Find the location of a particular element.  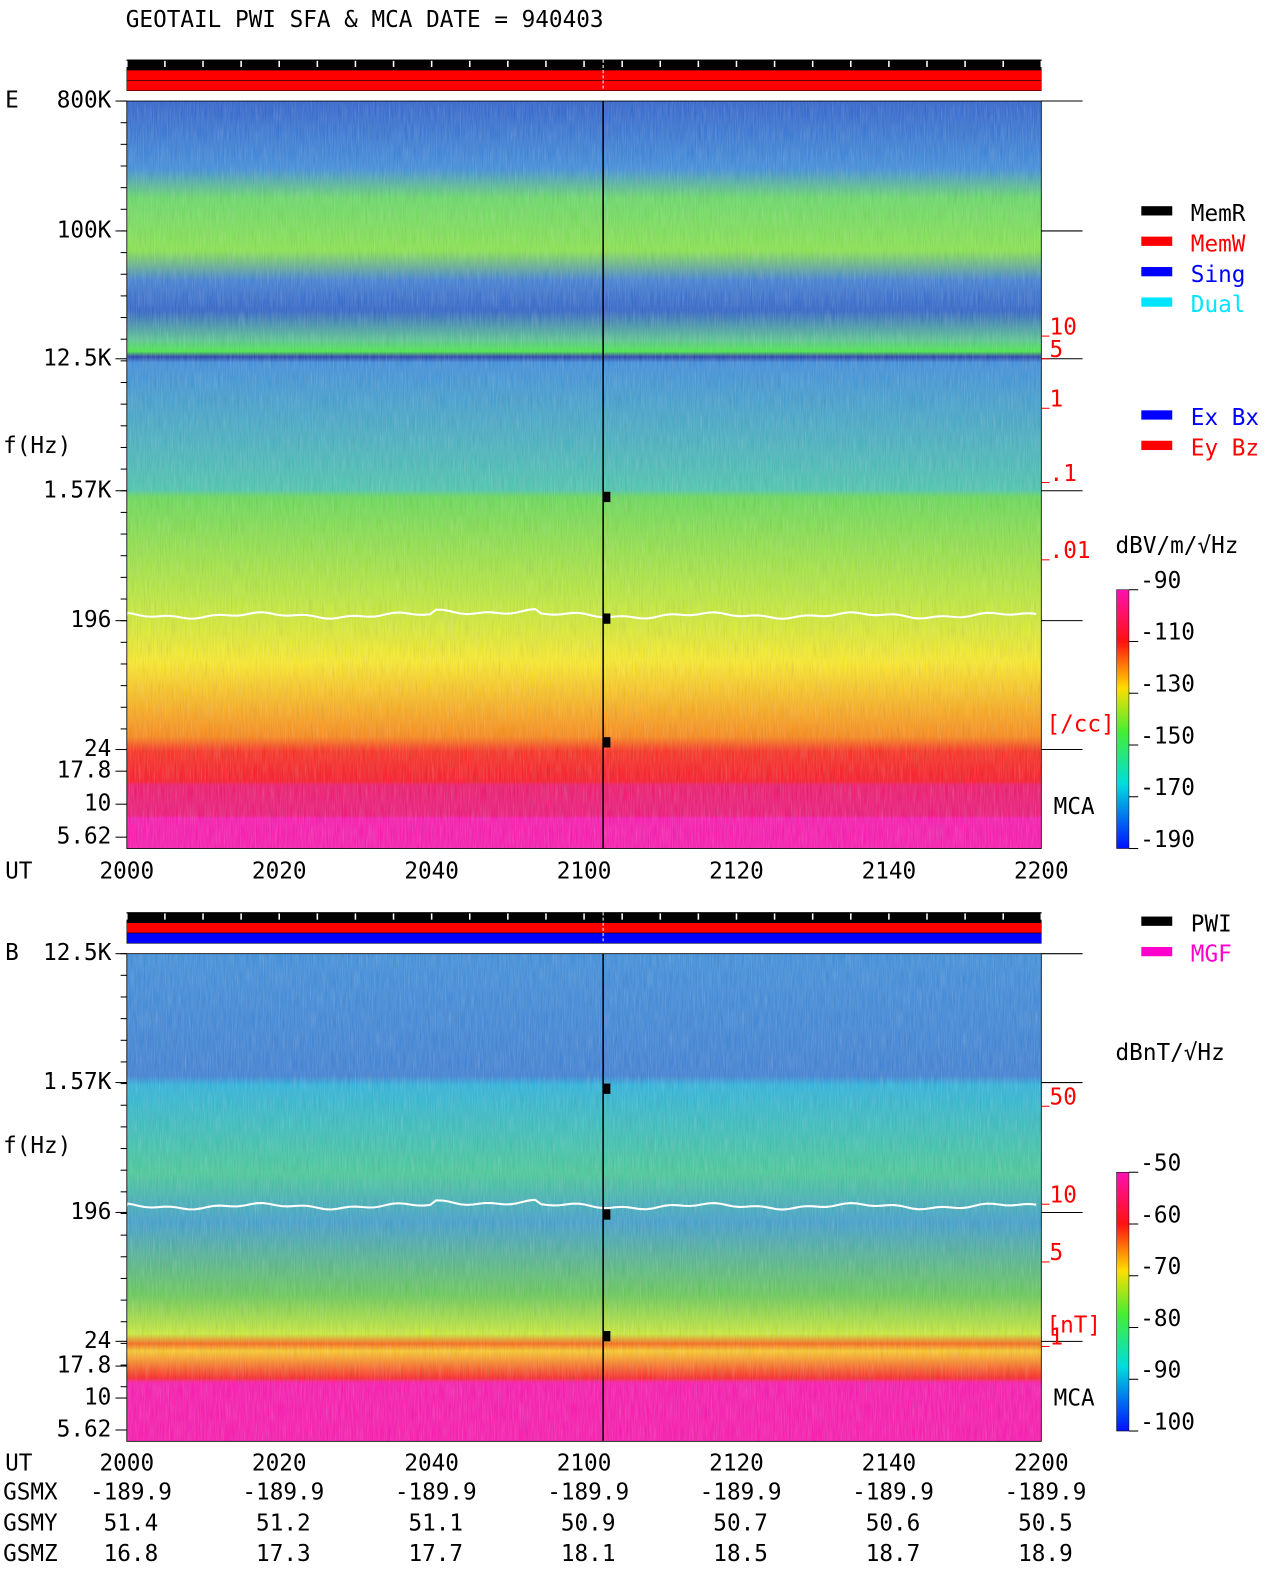

y-axis-label: f(Hz) is located at coordinates (37, 446).